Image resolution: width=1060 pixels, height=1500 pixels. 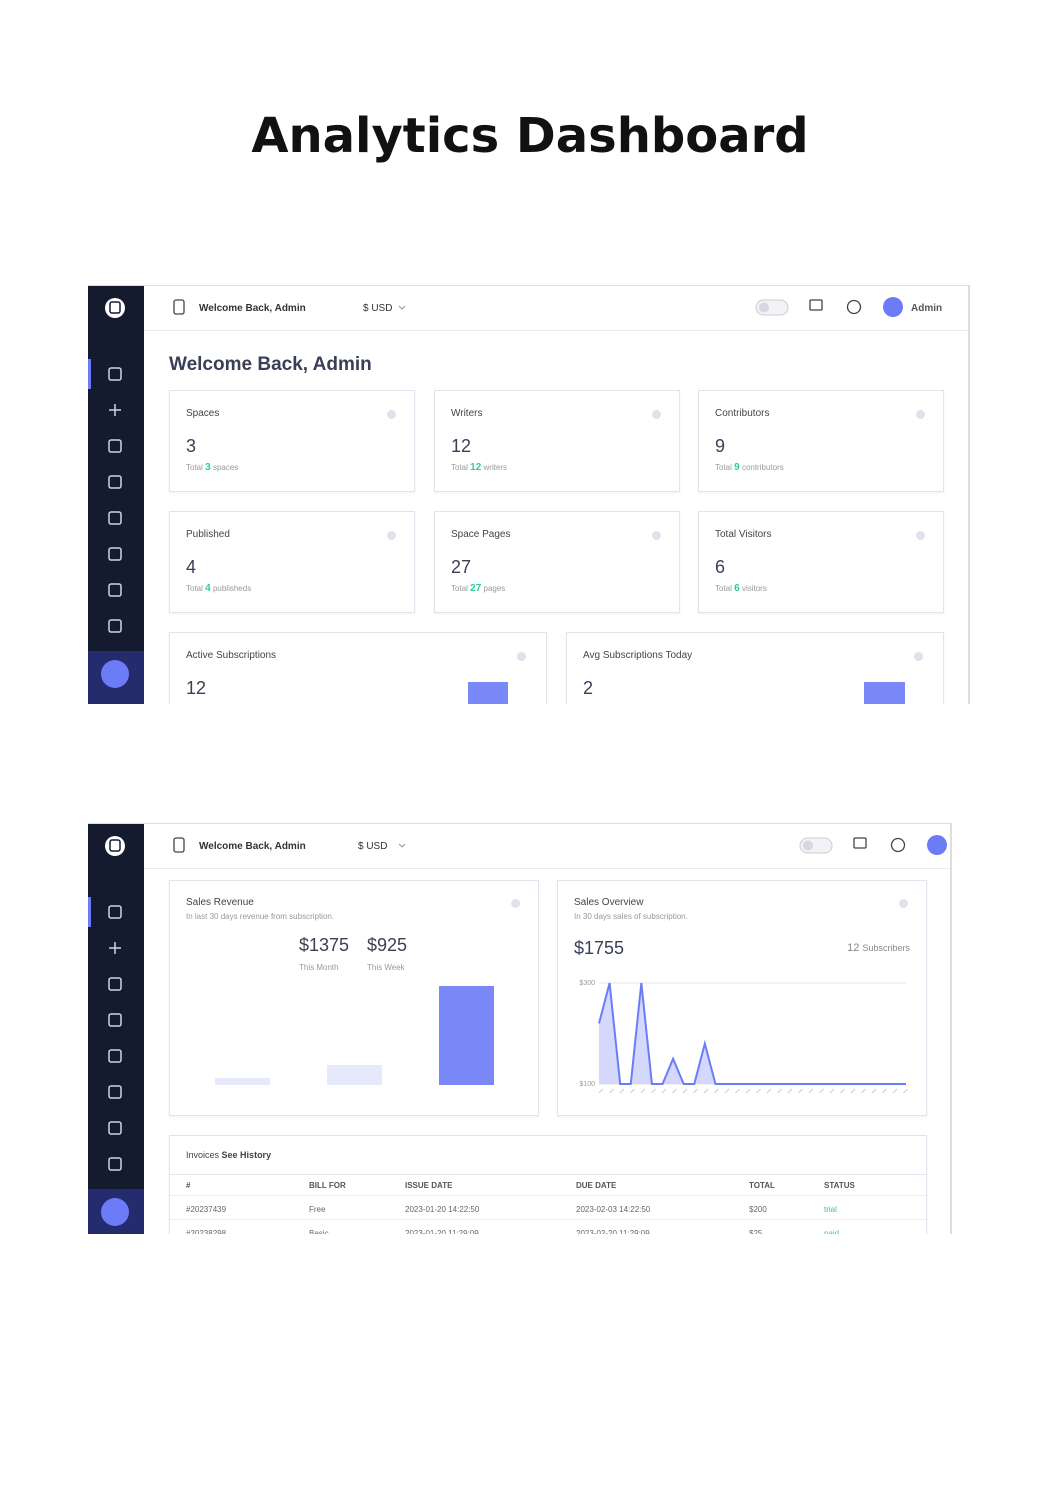 I want to click on column-header: ISSUE DATE, so click(x=429, y=1185).